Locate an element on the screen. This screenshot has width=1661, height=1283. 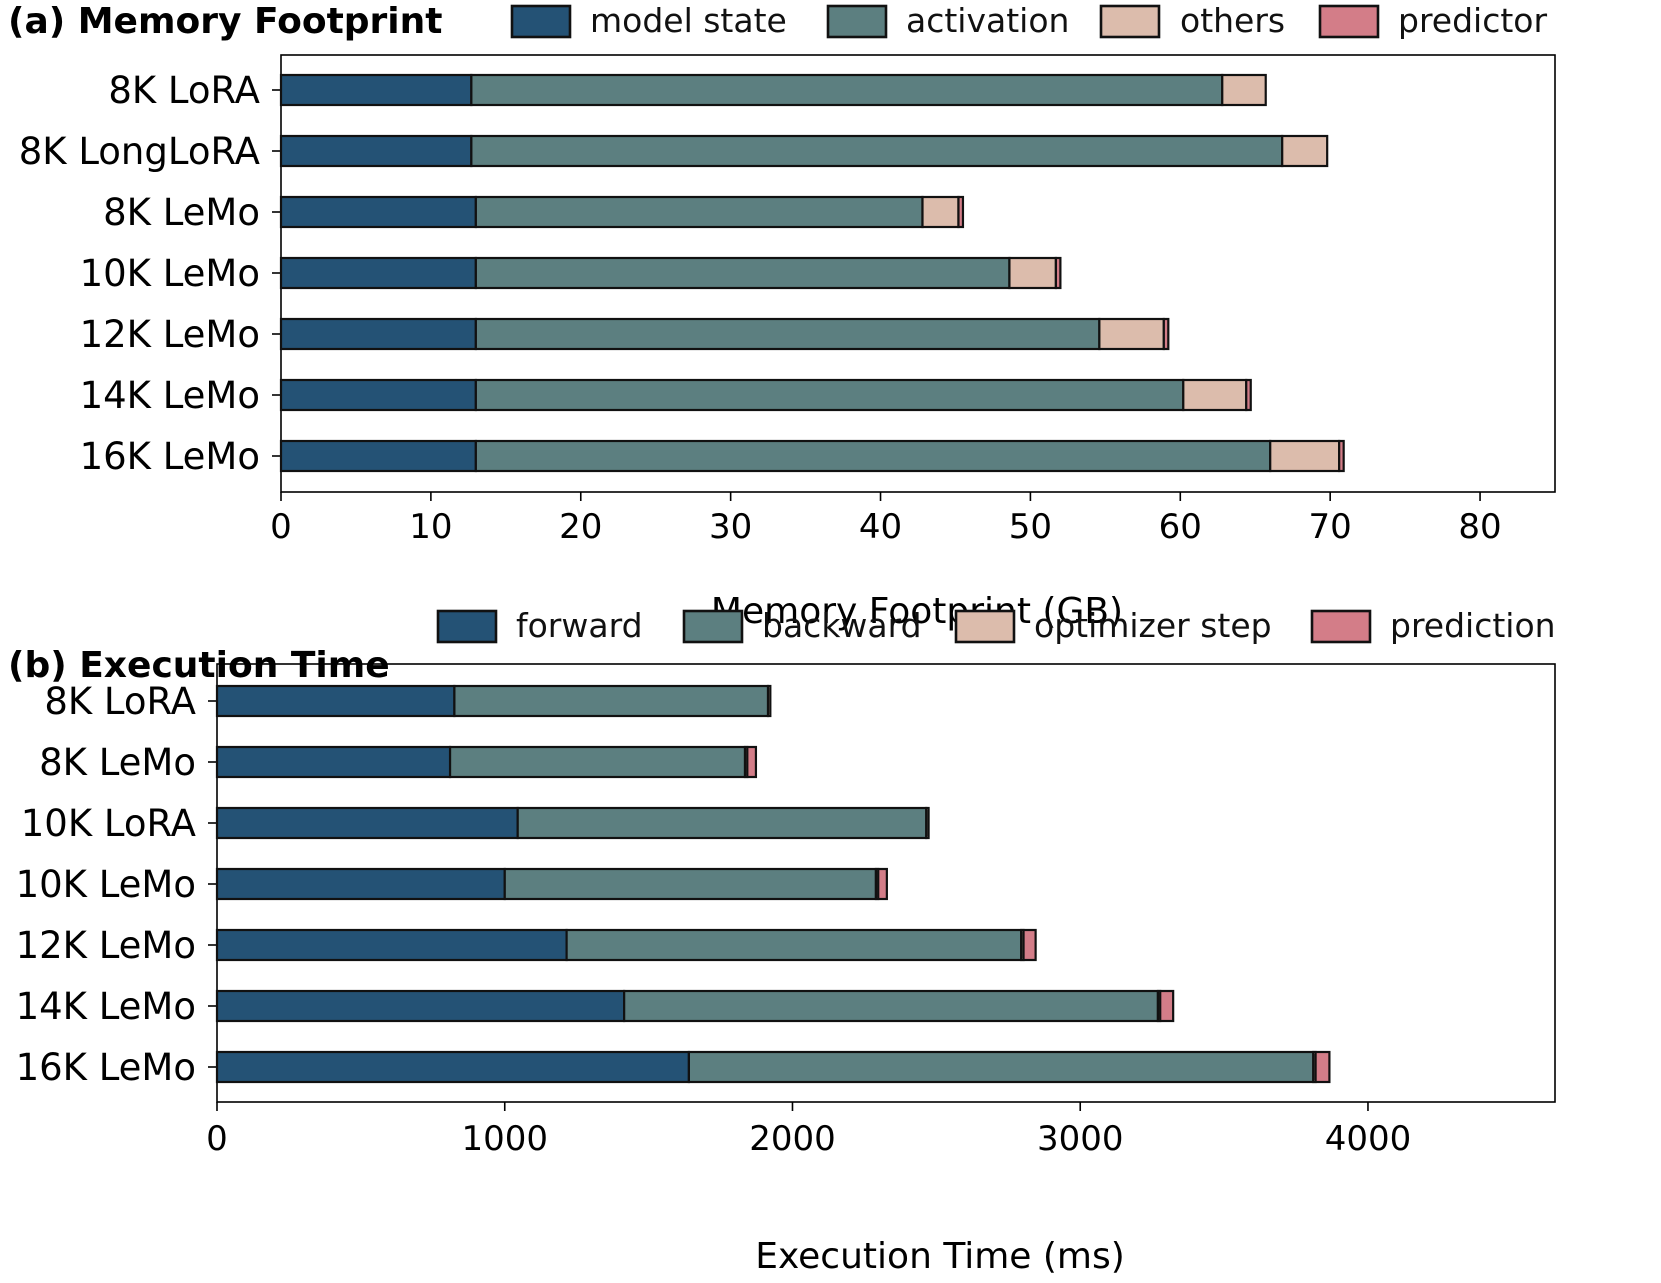
x-tick-label: 80 is located at coordinates (1479, 527).